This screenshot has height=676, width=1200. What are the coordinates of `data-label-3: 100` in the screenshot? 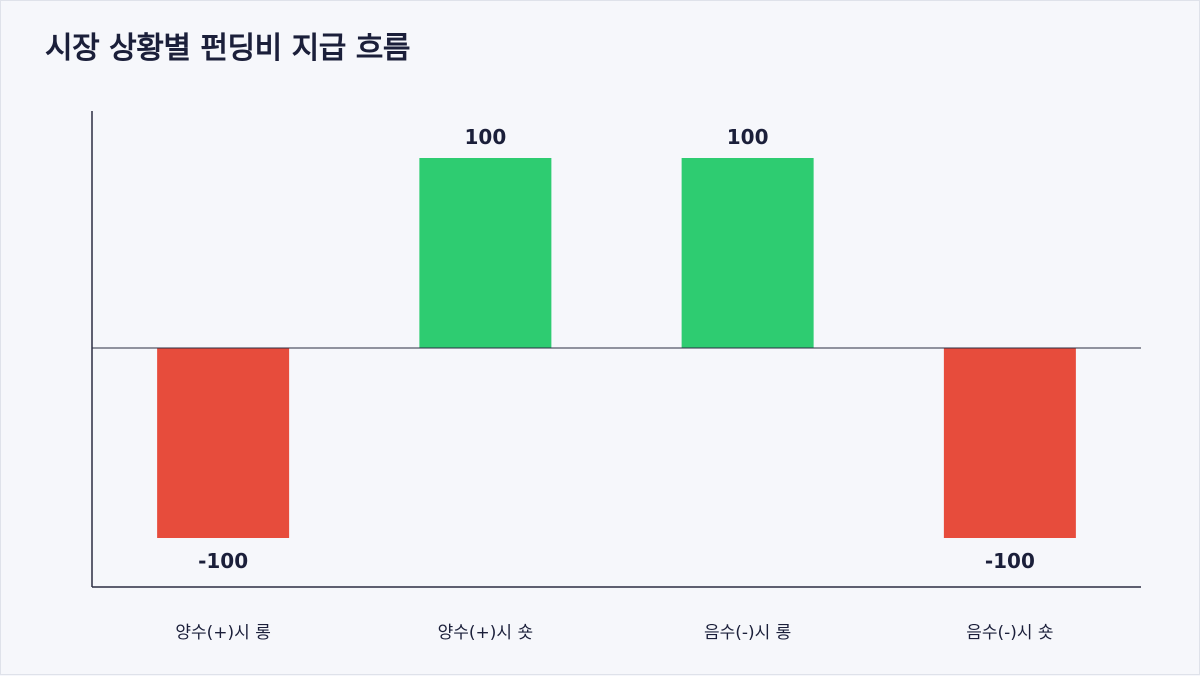 It's located at (748, 137).